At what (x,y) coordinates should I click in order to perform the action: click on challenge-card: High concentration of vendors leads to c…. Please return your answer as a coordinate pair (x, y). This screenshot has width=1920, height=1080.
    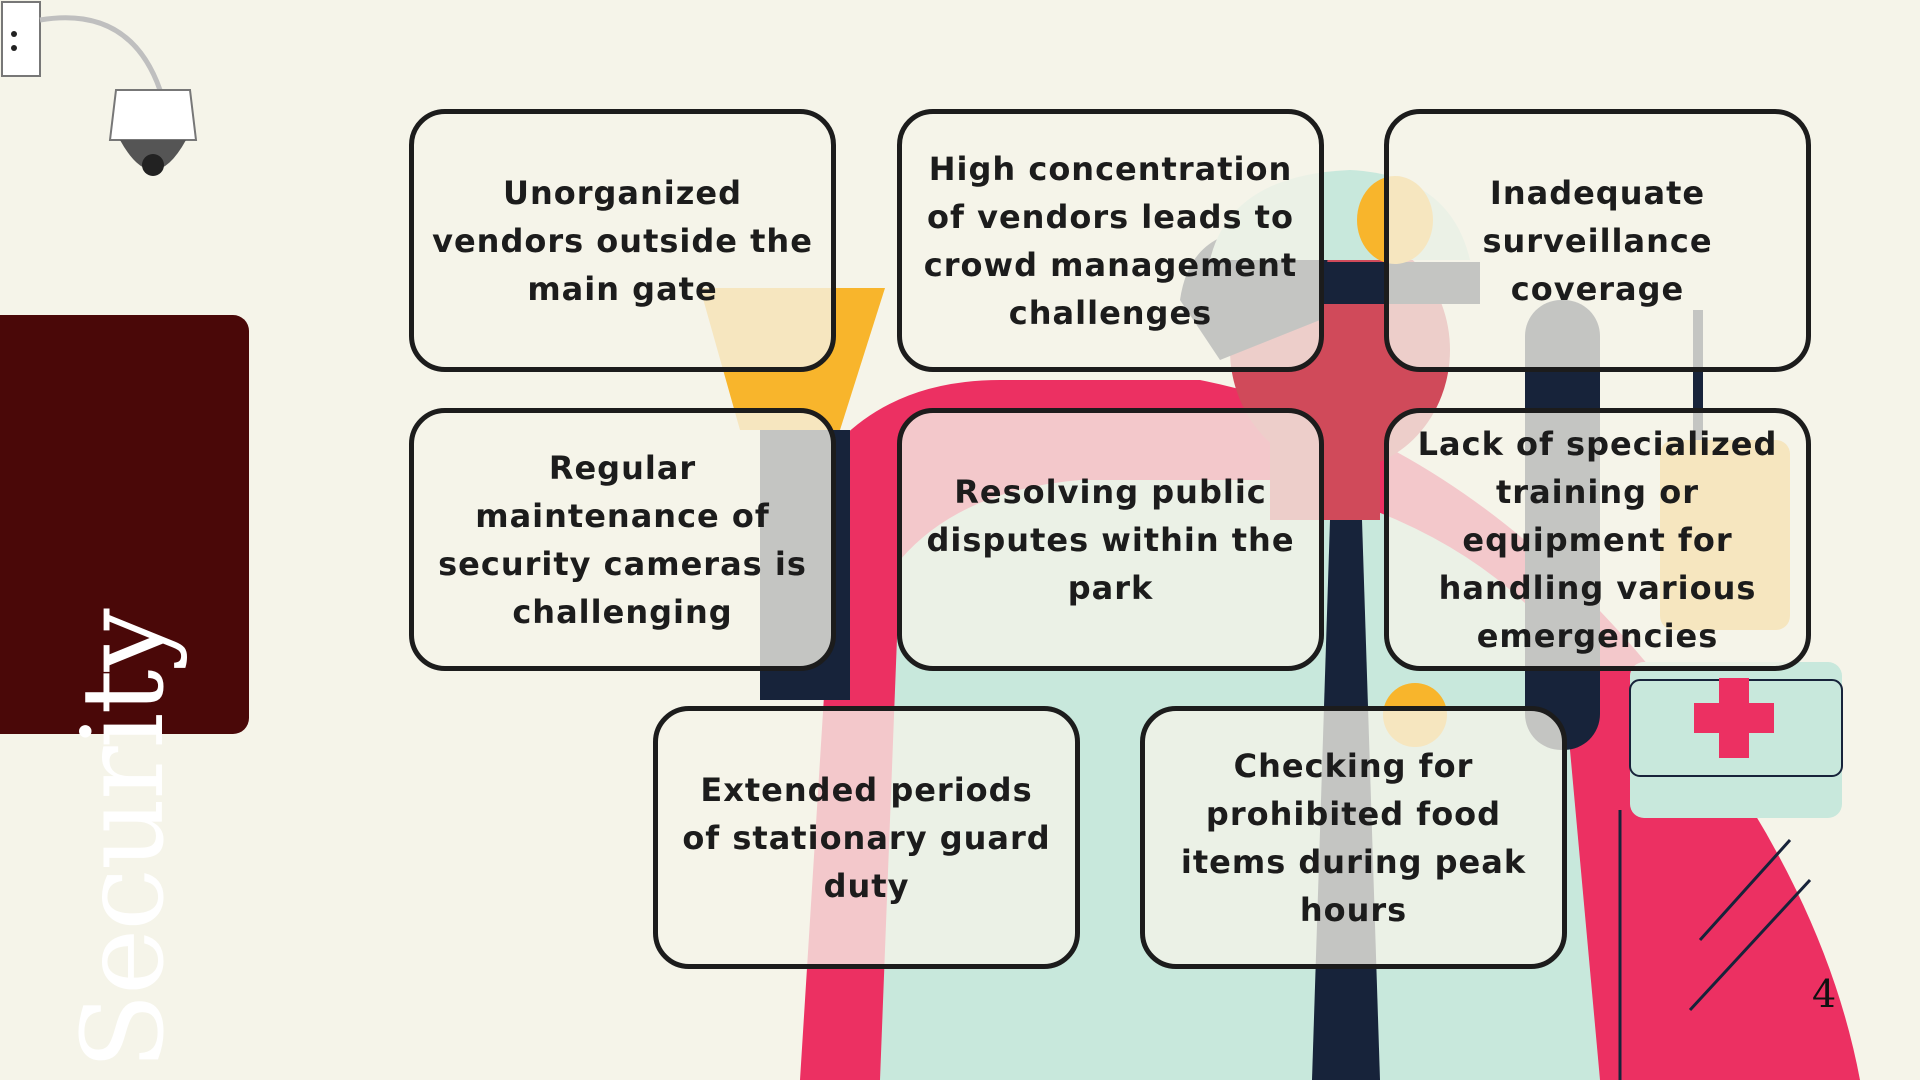
    Looking at the image, I should click on (1110, 240).